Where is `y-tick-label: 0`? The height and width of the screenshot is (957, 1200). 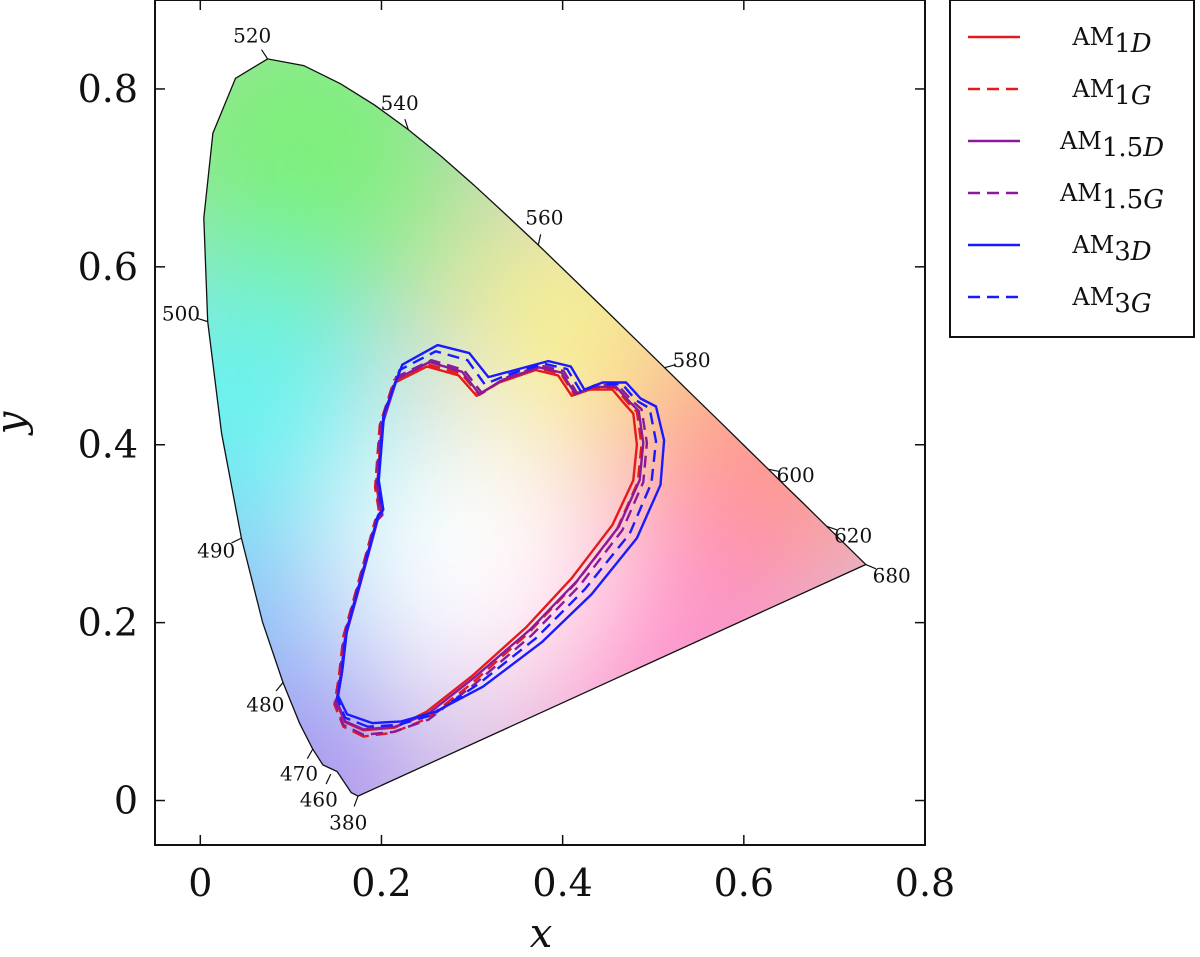
y-tick-label: 0 is located at coordinates (126, 801).